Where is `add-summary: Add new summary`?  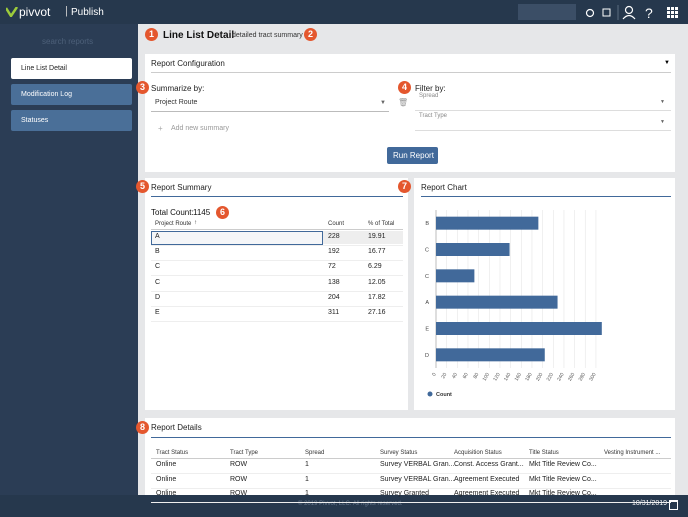 add-summary: Add new summary is located at coordinates (200, 128).